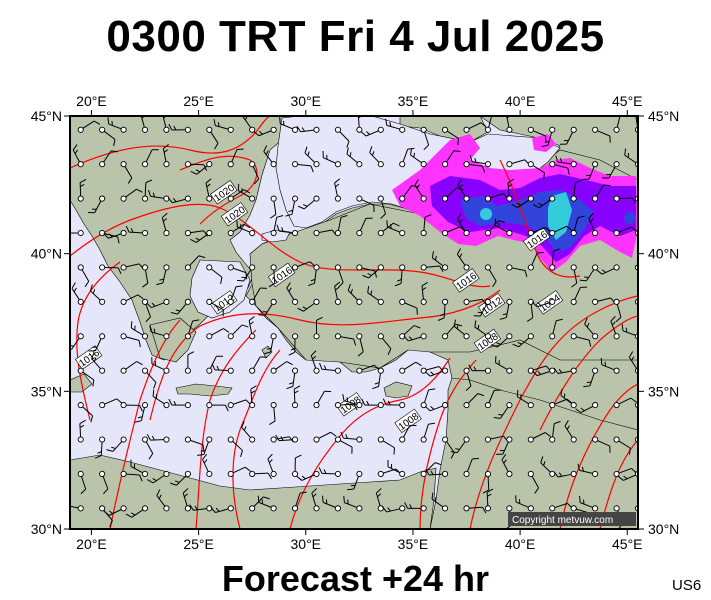 This screenshot has width=711, height=600. What do you see at coordinates (46, 391) in the screenshot?
I see `lat-label-left: 35°N` at bounding box center [46, 391].